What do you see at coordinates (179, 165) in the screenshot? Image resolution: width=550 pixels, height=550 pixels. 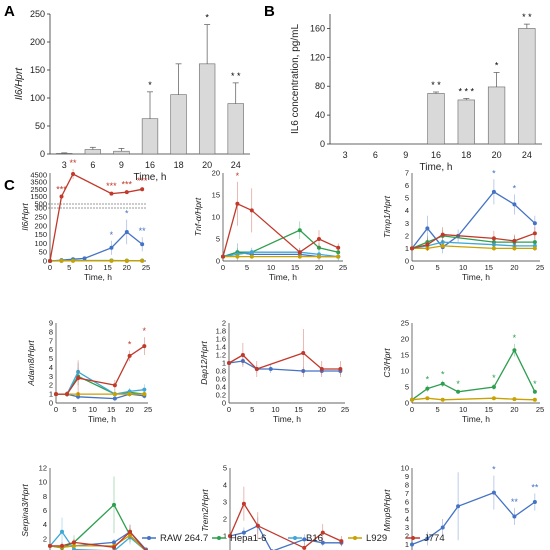 I see `x-tick-label: 18` at bounding box center [179, 165].